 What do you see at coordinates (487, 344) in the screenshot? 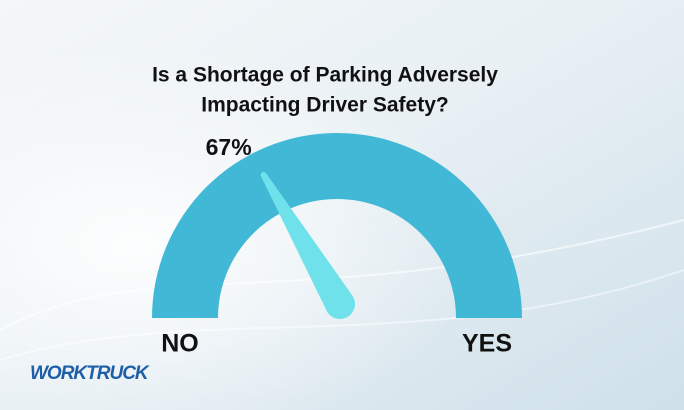
I see `right-label: YES` at bounding box center [487, 344].